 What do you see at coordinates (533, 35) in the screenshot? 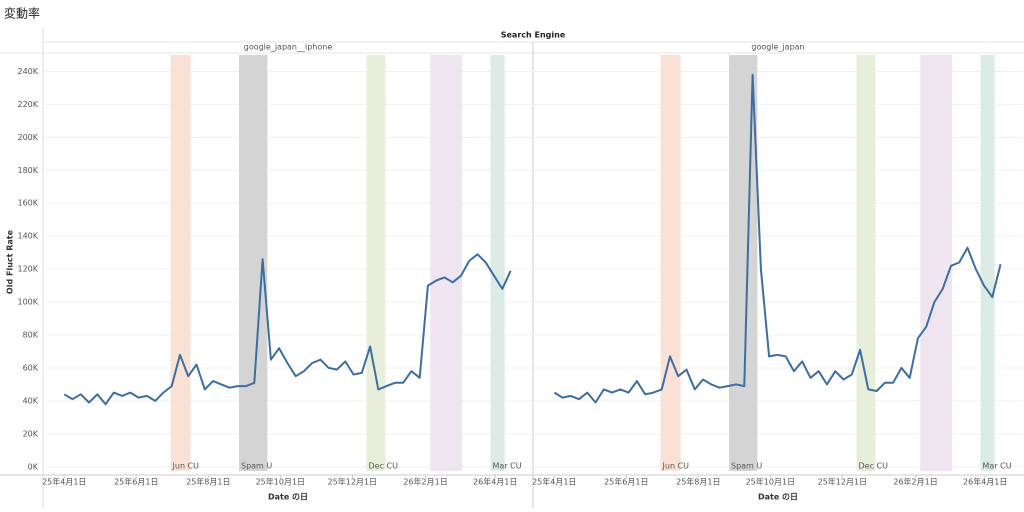
I see `facet-header: Search Engine` at bounding box center [533, 35].